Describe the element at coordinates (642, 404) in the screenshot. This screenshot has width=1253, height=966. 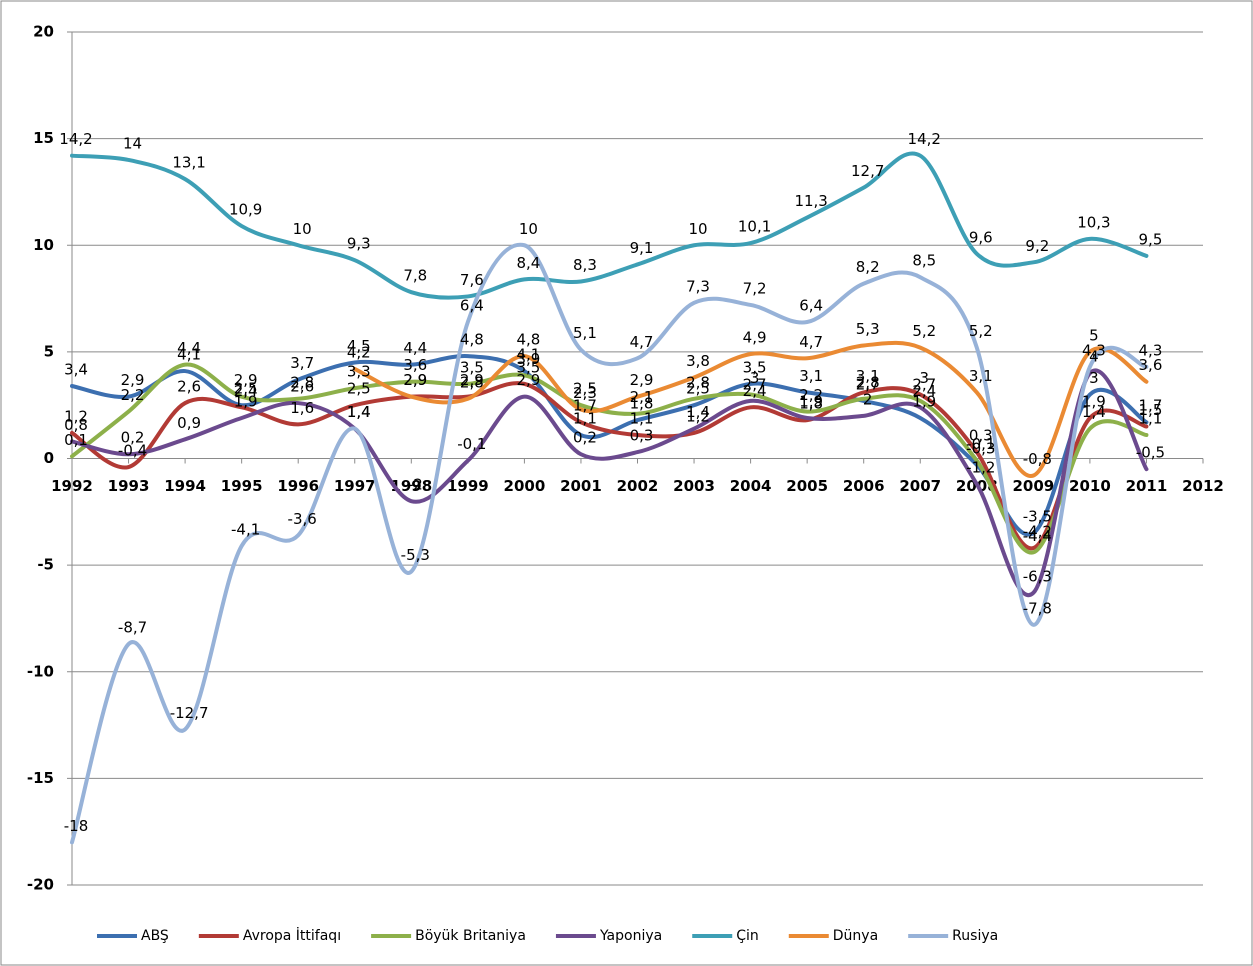
I see `data-label: 1,8` at that location.